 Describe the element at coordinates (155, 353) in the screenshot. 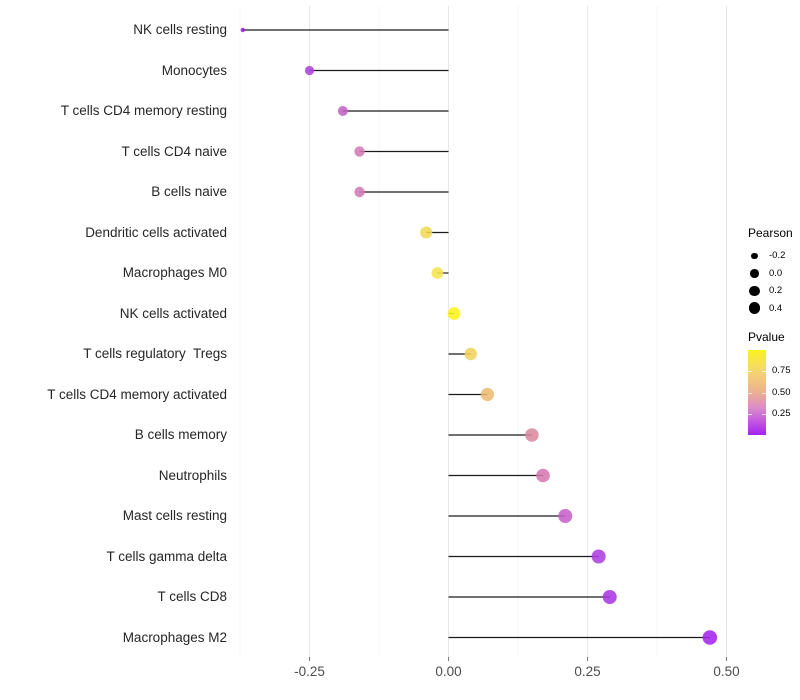

I see `y-axis-label: T cells regulatory Tregs` at that location.